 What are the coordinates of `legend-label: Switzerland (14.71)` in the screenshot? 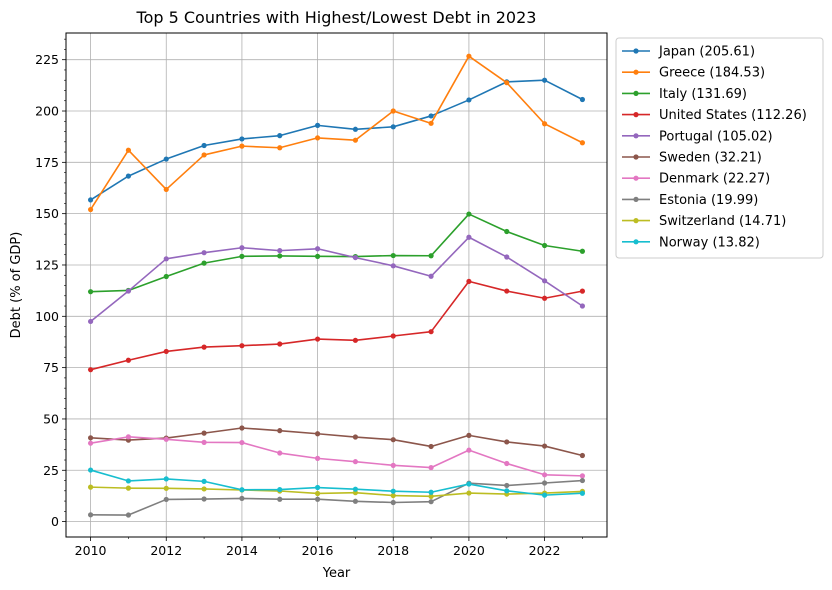 It's located at (722, 221).